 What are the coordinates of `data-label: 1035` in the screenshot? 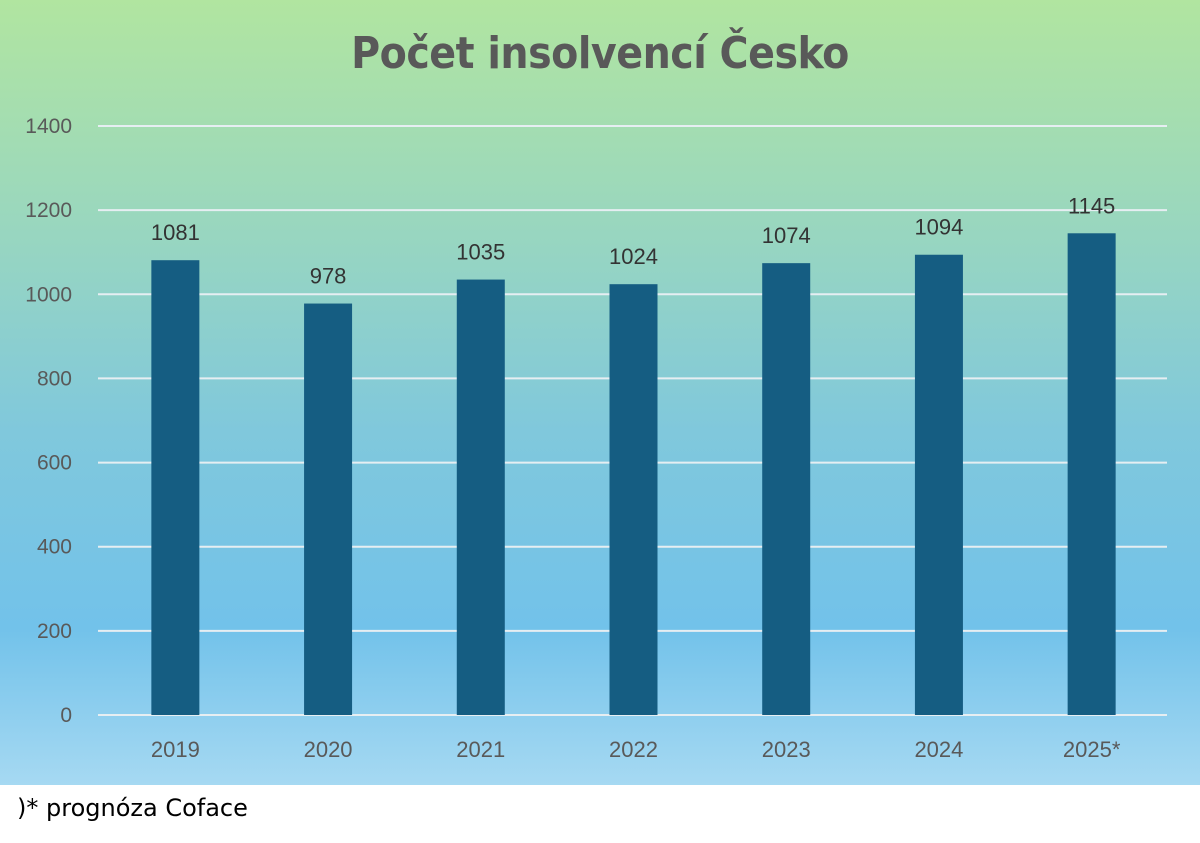 It's located at (480, 252).